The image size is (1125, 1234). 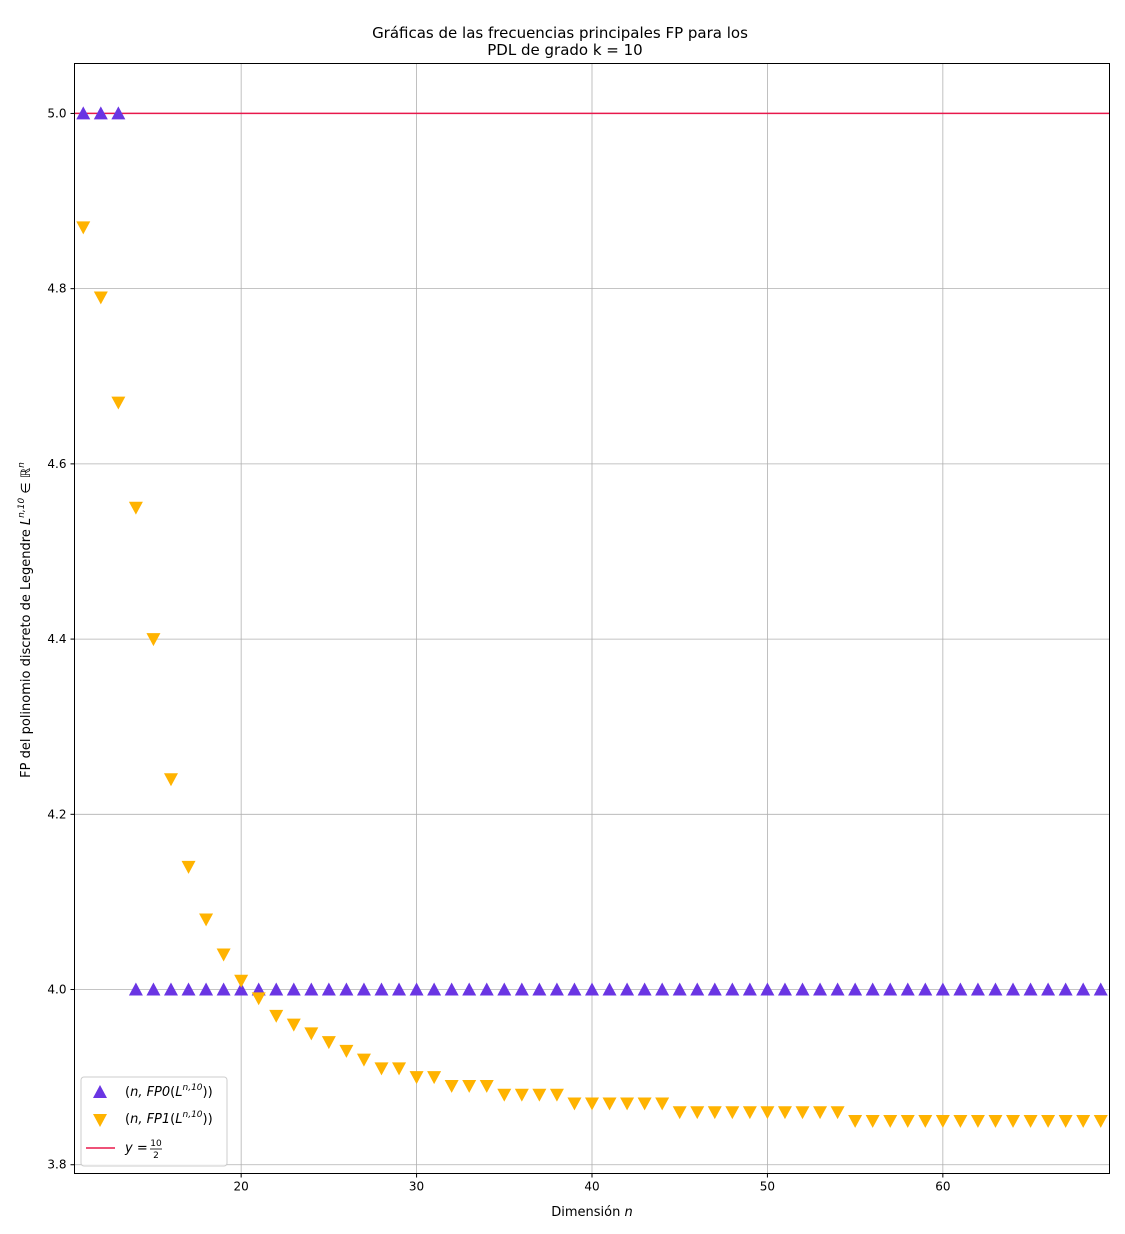 I want to click on x-tick-label: 50, so click(x=767, y=1187).